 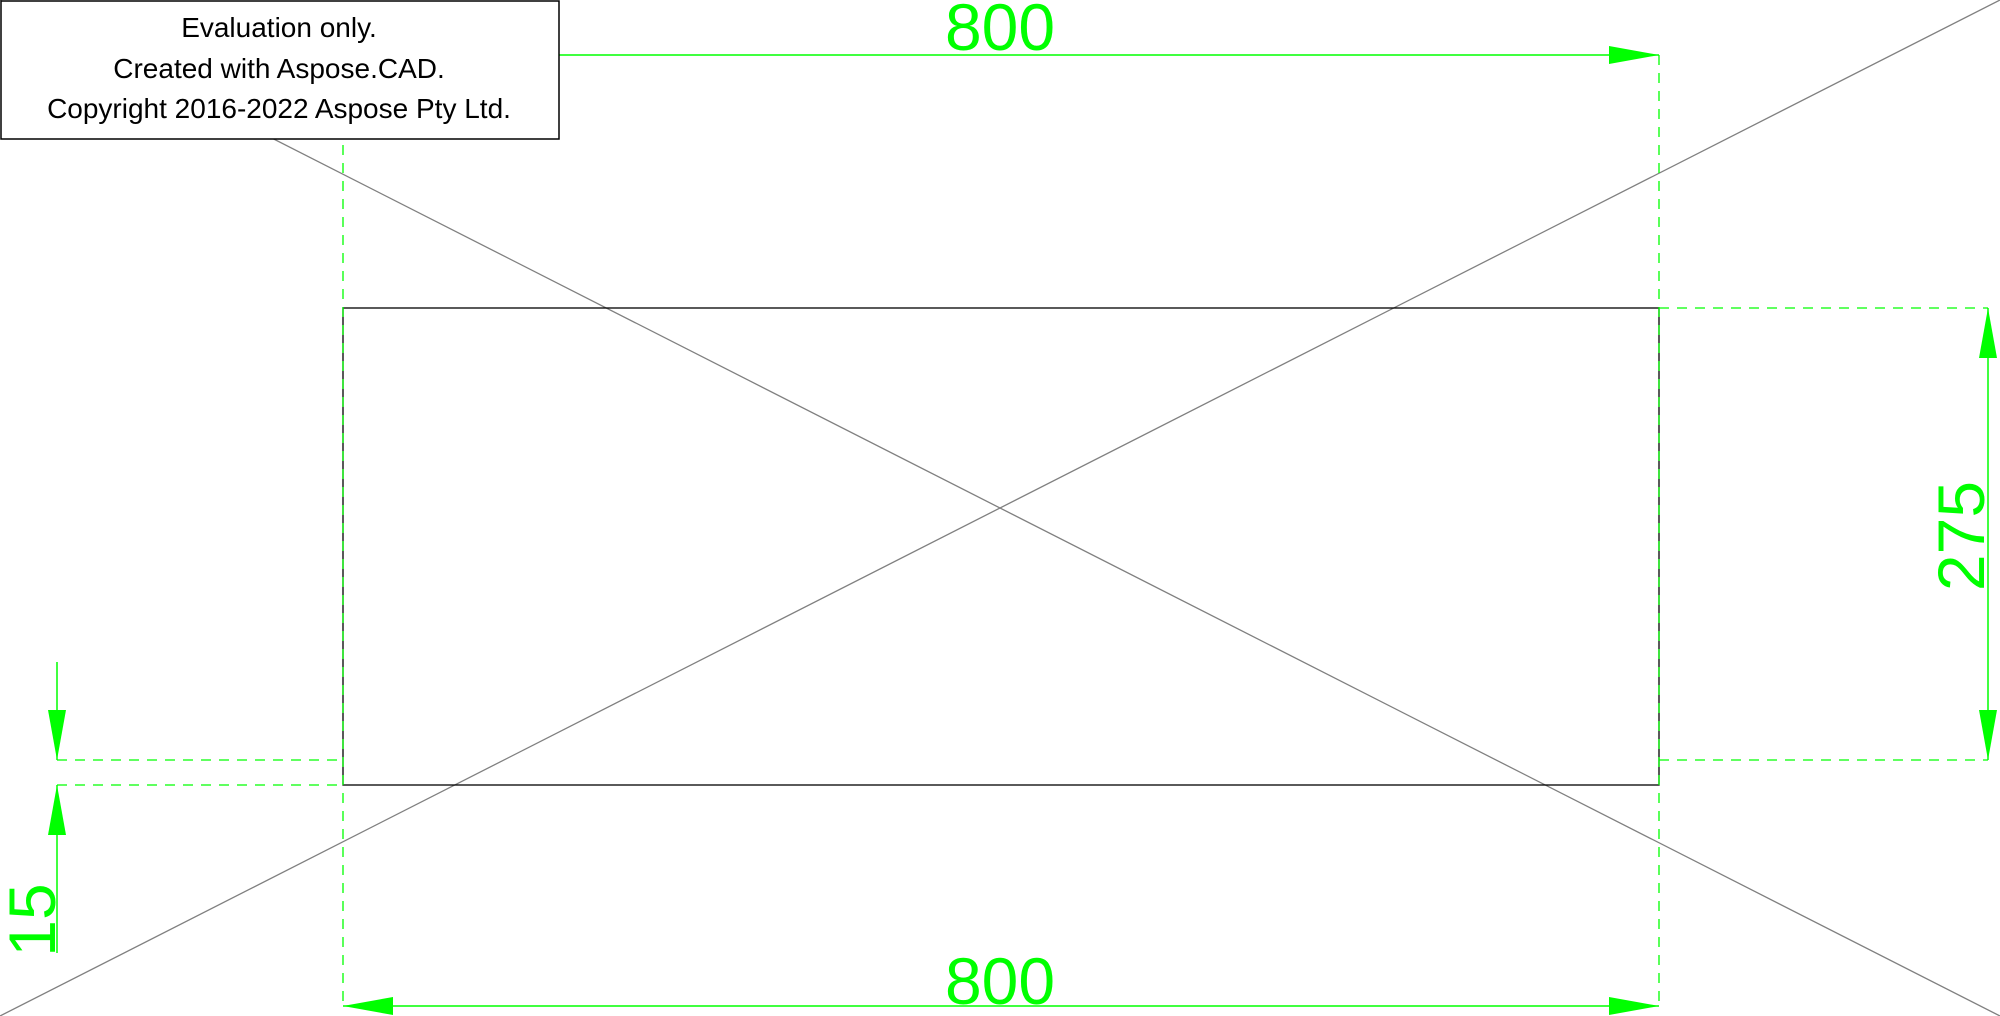 I want to click on watermark-line-1: Evaluation only., so click(x=279, y=27).